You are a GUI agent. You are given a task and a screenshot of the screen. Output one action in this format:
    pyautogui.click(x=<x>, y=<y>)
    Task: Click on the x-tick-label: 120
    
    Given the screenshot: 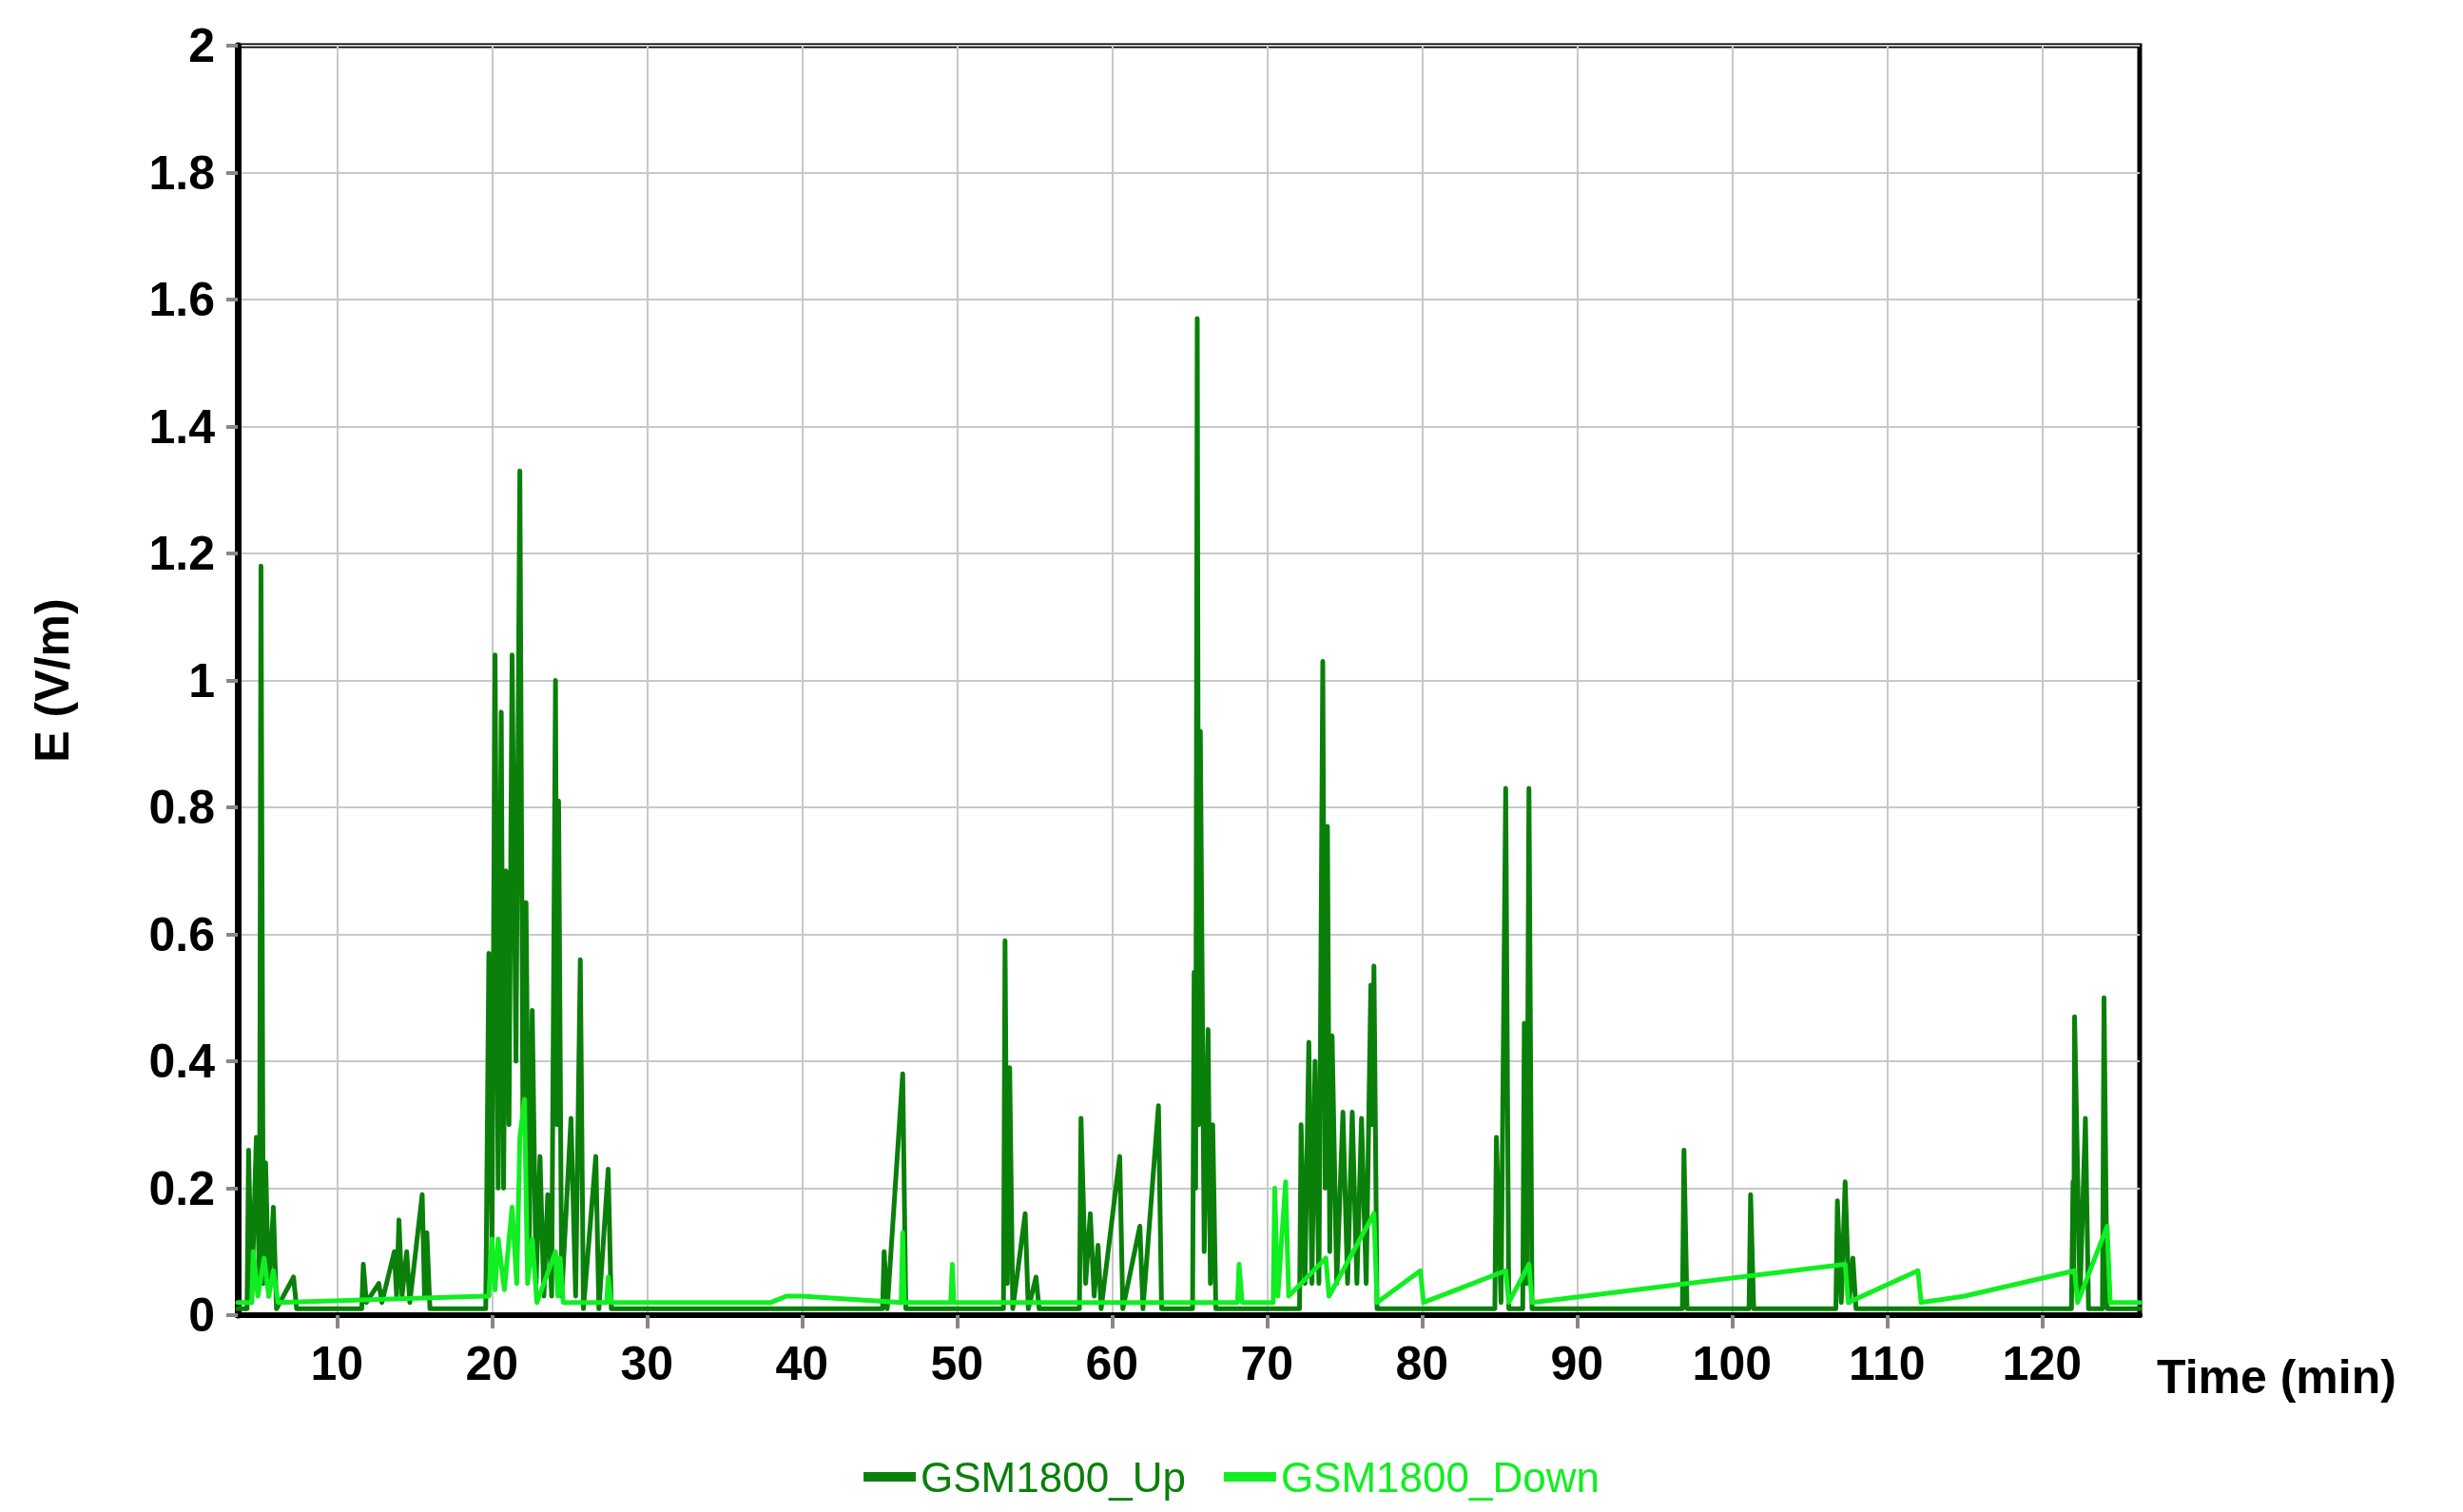 What is the action you would take?
    pyautogui.click(x=2042, y=1363)
    